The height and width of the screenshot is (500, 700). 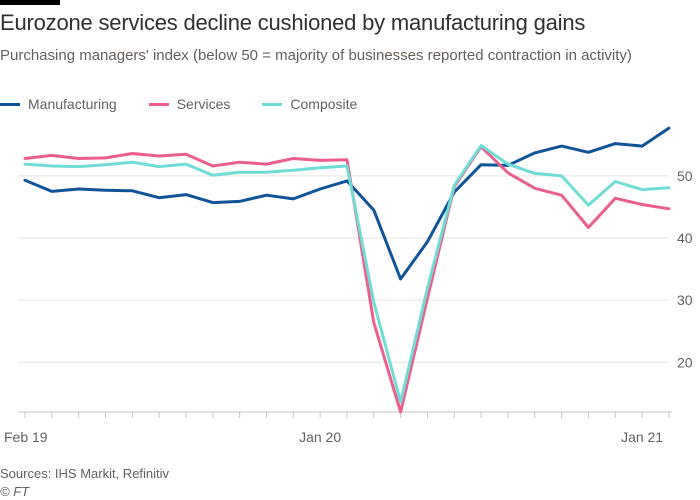 I want to click on legend-item-manufacturing: Manufacturing, so click(x=58, y=104).